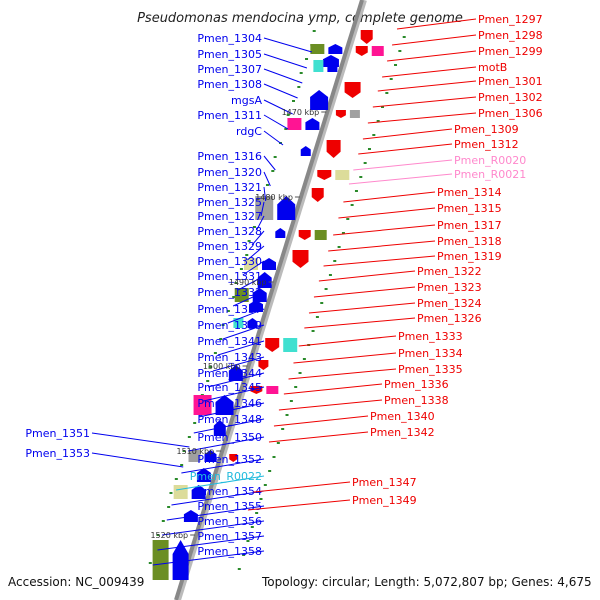  What do you see at coordinates (430, 336) in the screenshot?
I see `right-gene-label: Pmen_1333` at bounding box center [430, 336].